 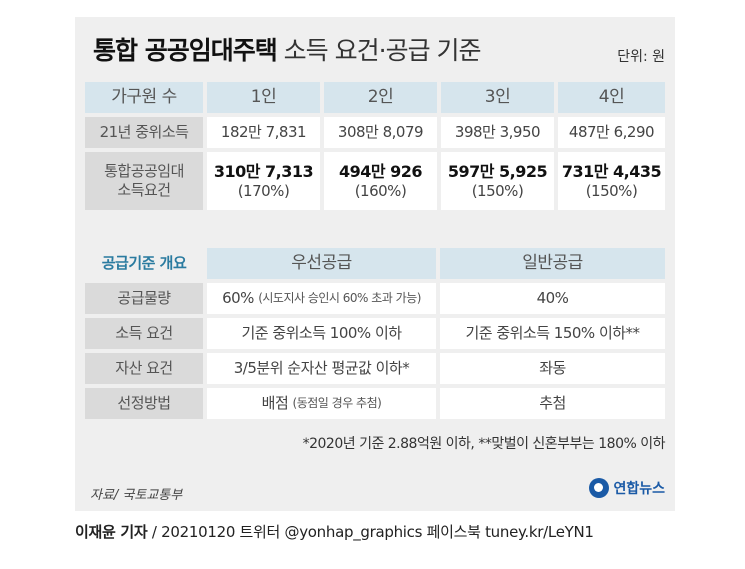 I want to click on logo: 연합뉴스, so click(x=627, y=488).